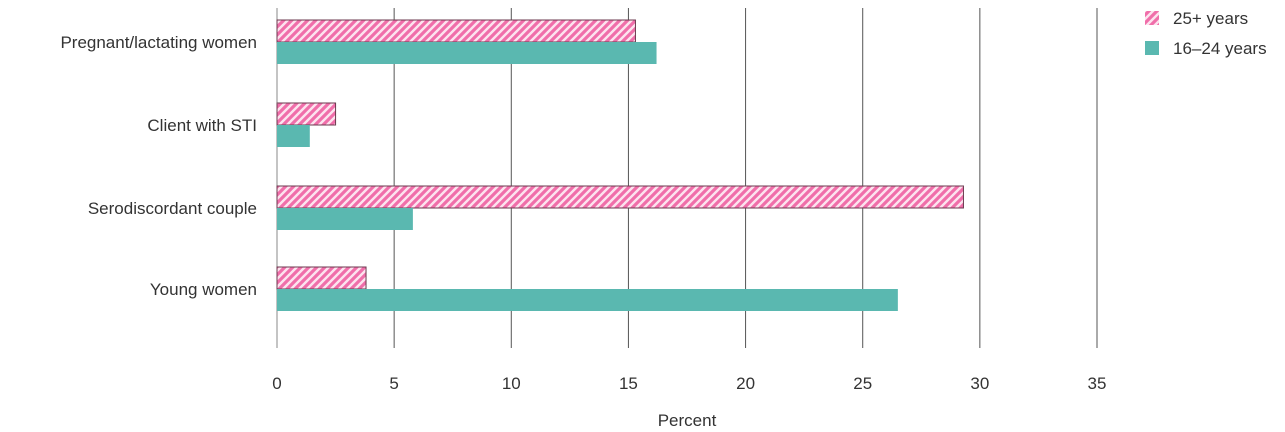  What do you see at coordinates (456, 31) in the screenshot?
I see `bar-pregnant-lactating-women-25-years` at bounding box center [456, 31].